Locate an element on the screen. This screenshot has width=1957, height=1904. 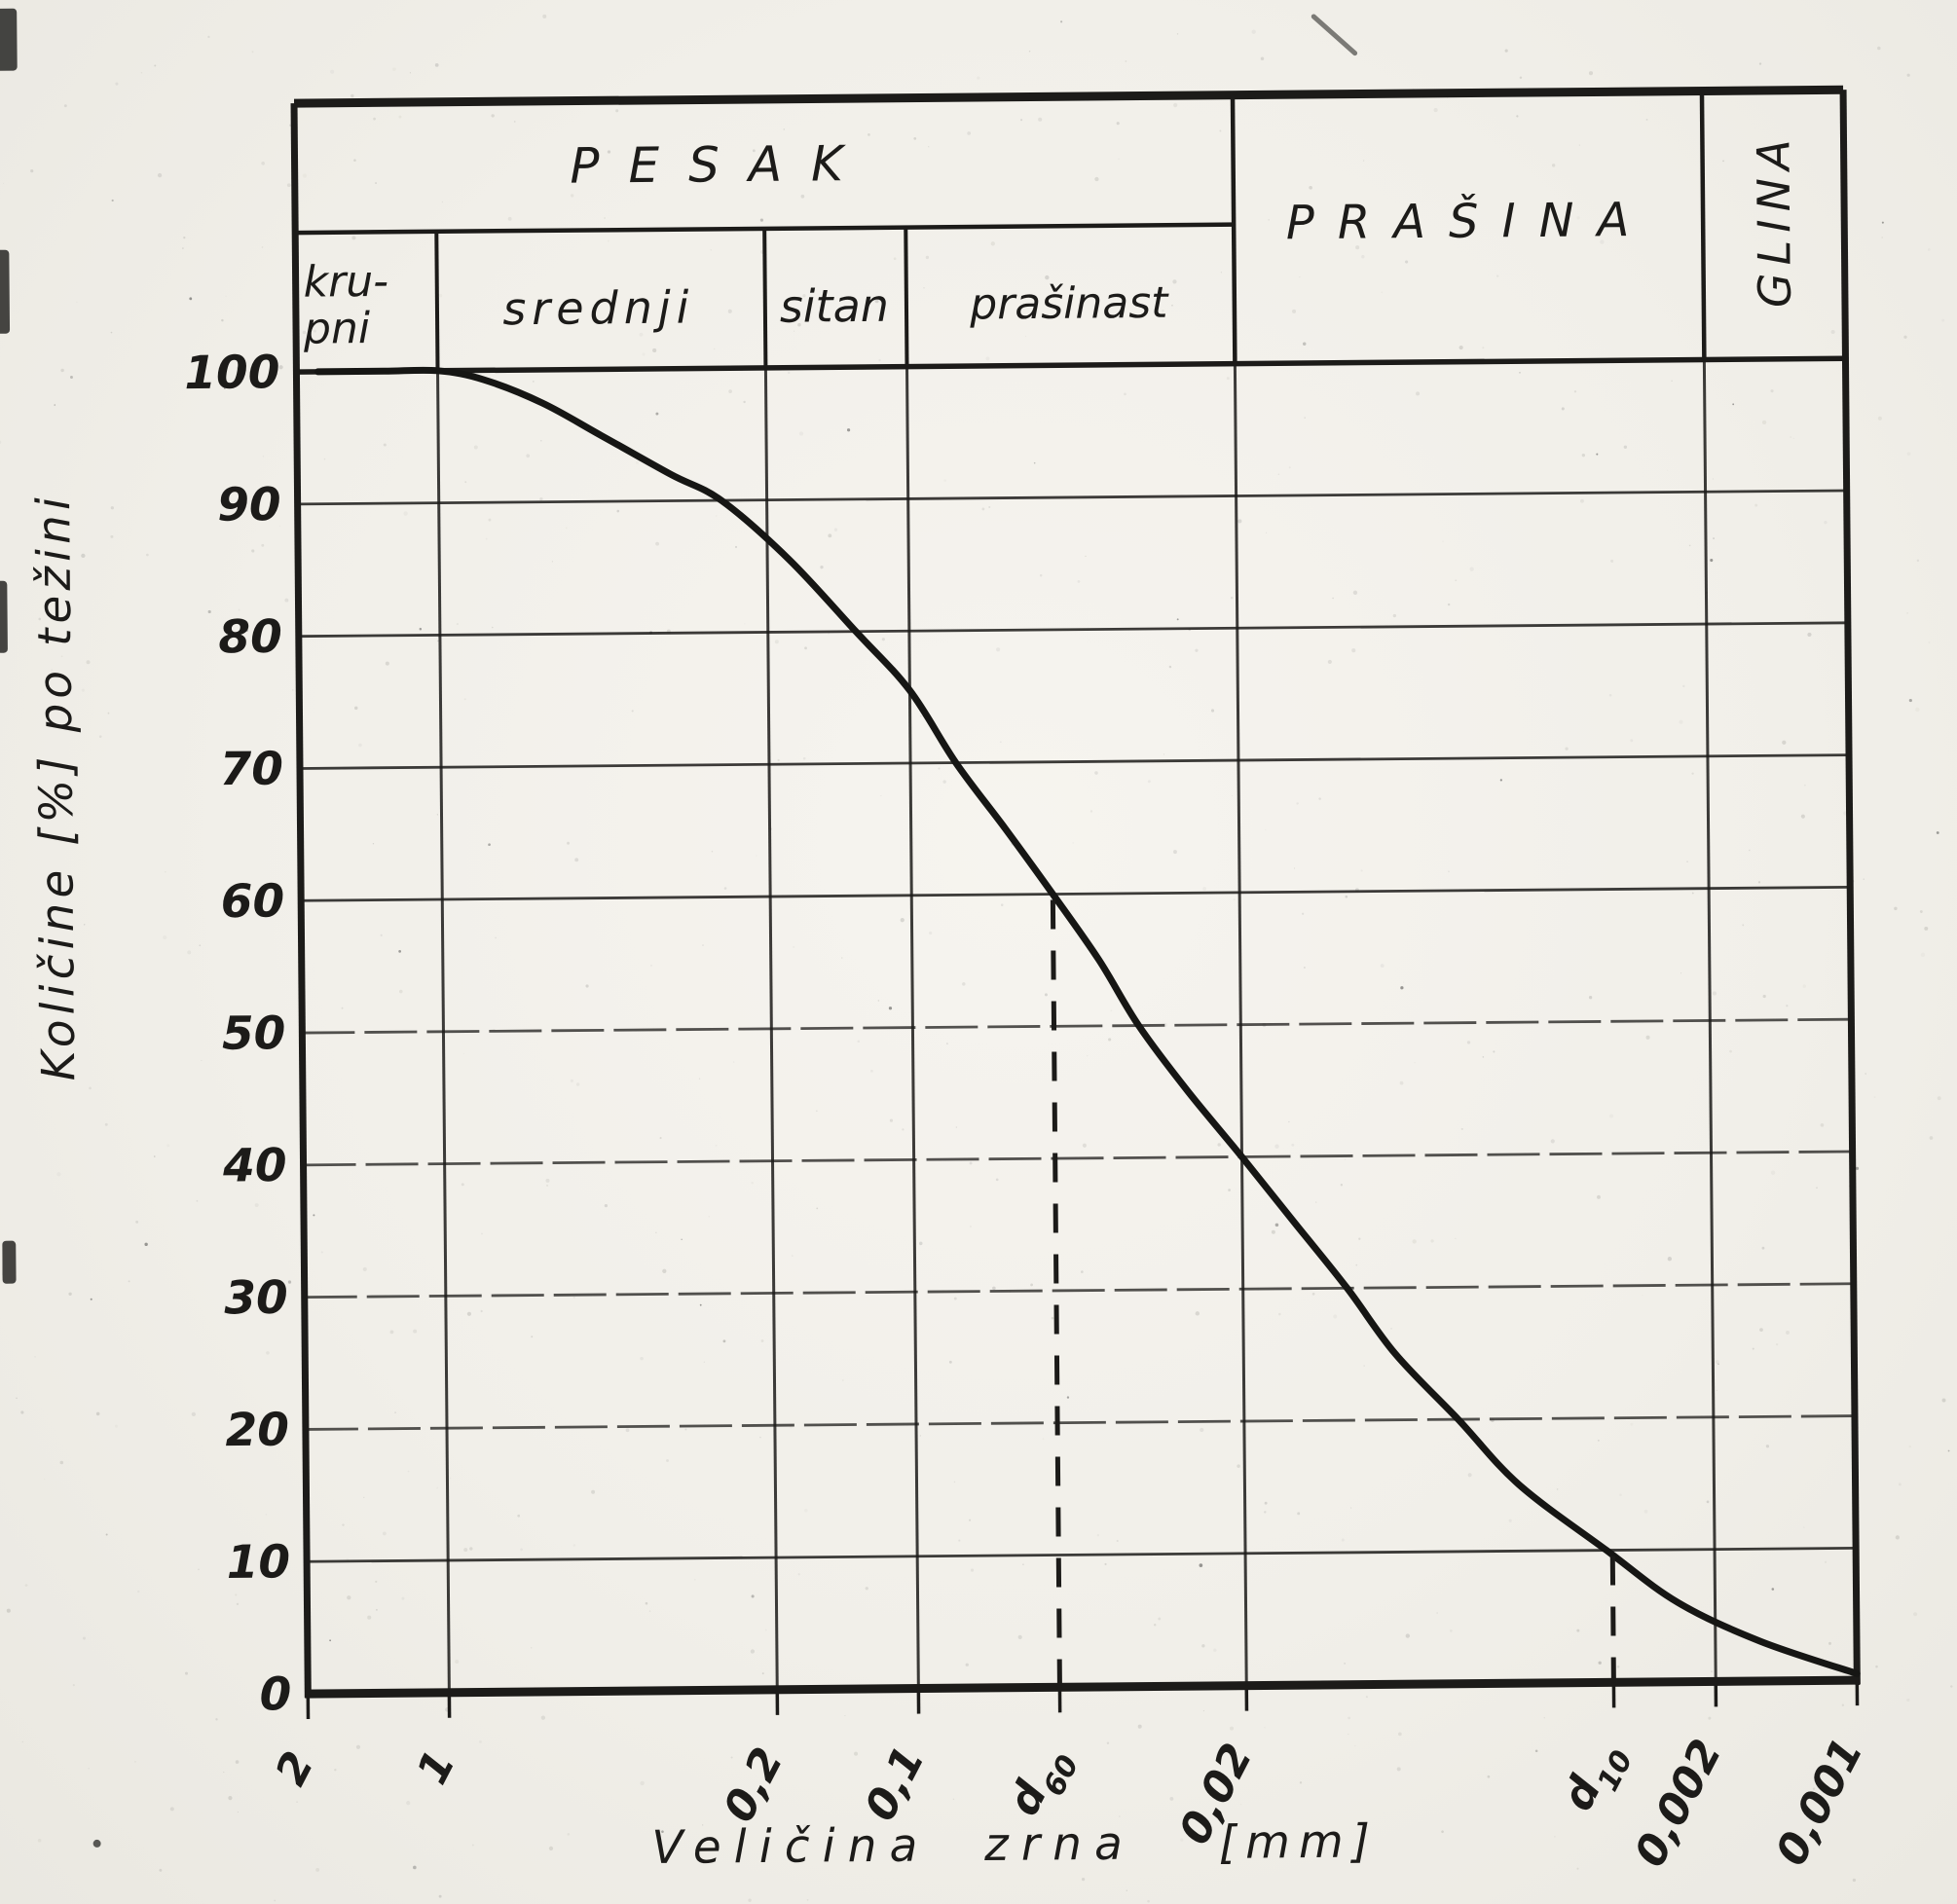
header-subzone-sitan: sitan is located at coordinates (834, 305).